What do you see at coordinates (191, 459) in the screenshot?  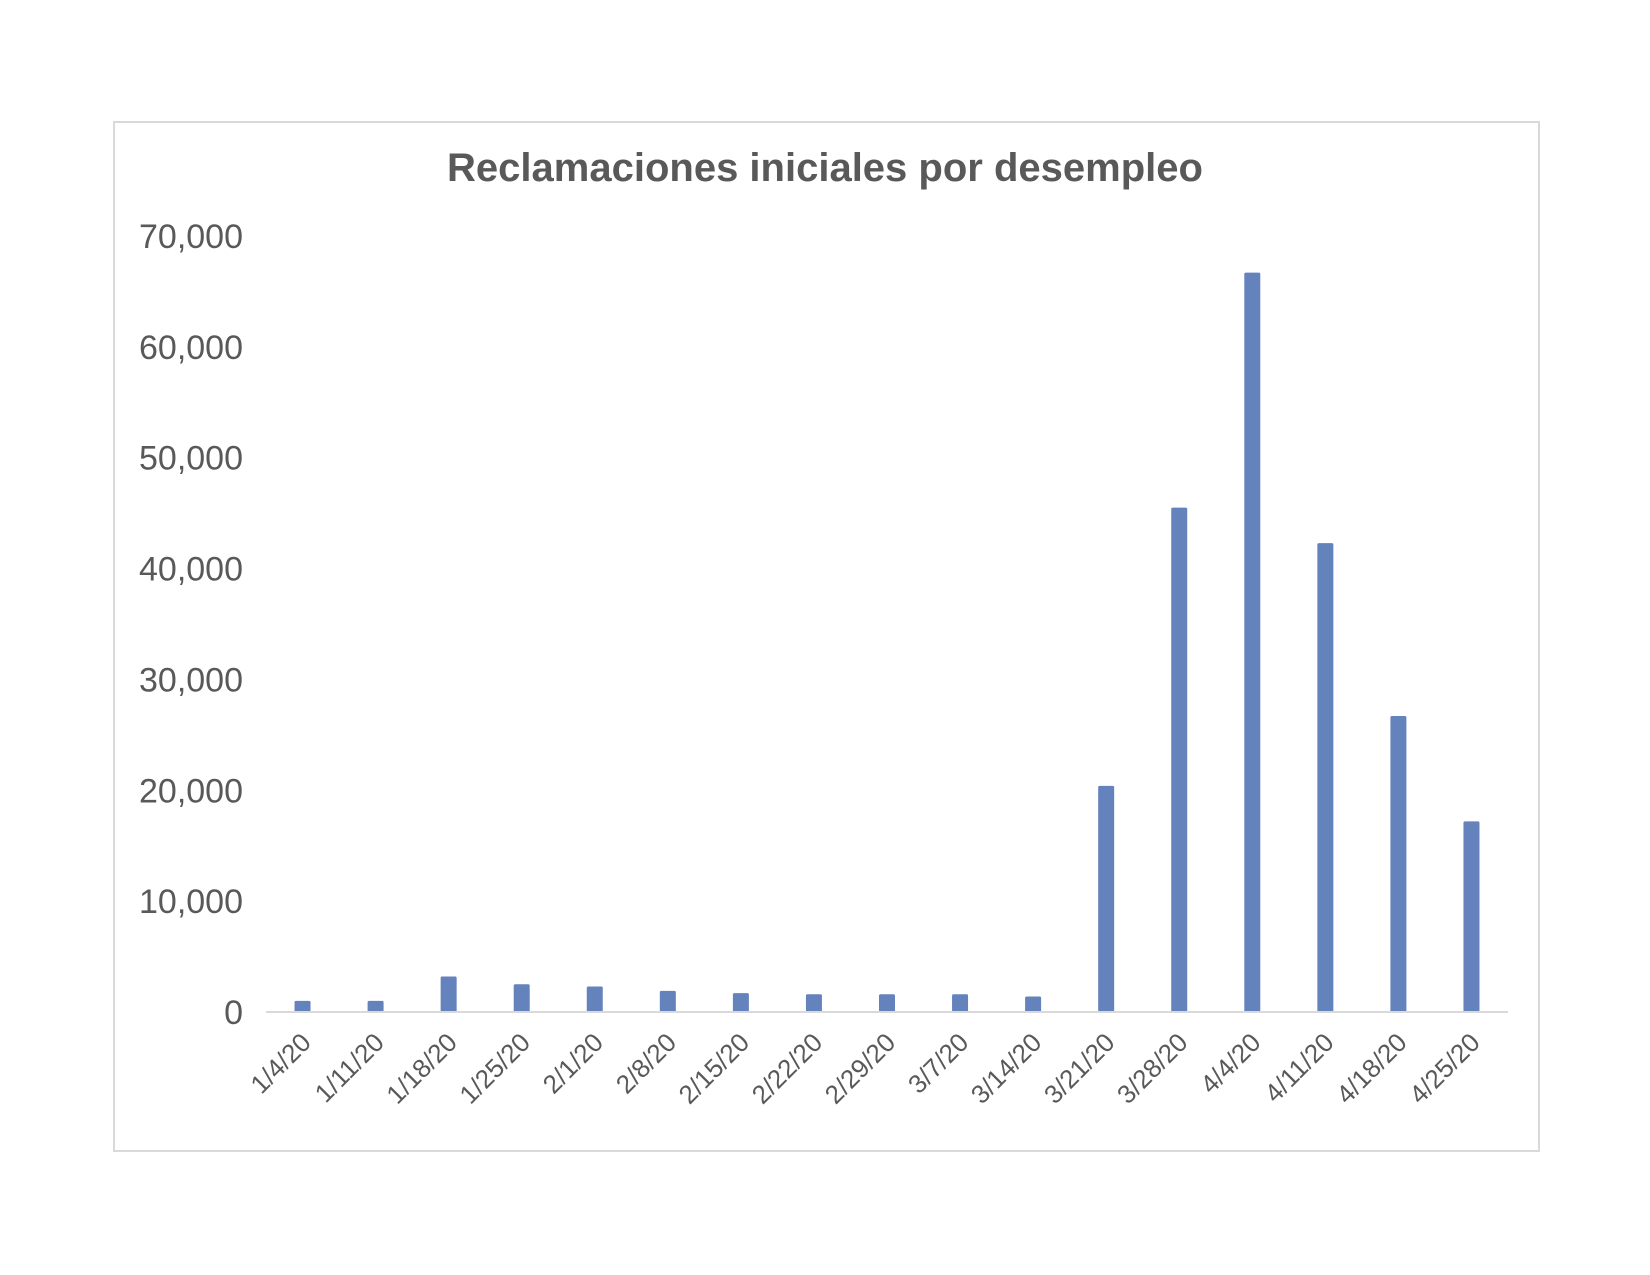 I see `y-tick-label: 50,000` at bounding box center [191, 459].